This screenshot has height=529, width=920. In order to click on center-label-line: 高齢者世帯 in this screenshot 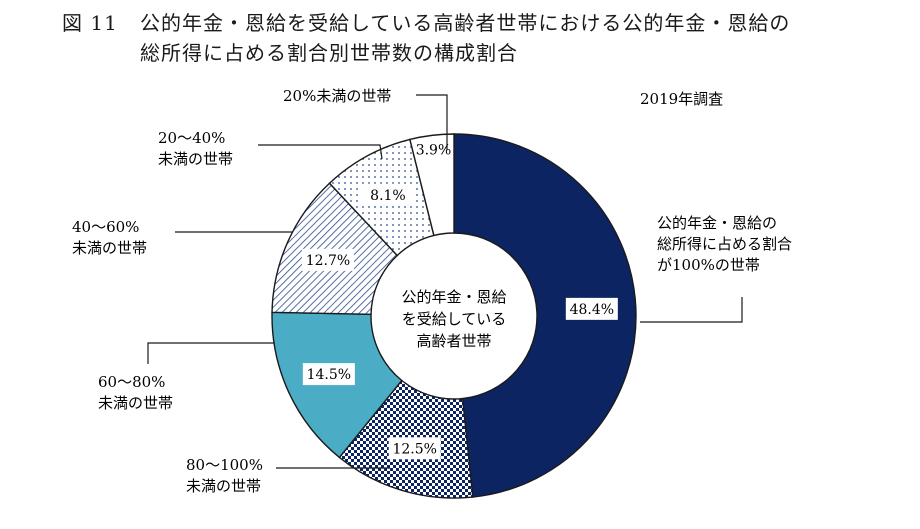, I will do `click(453, 341)`.